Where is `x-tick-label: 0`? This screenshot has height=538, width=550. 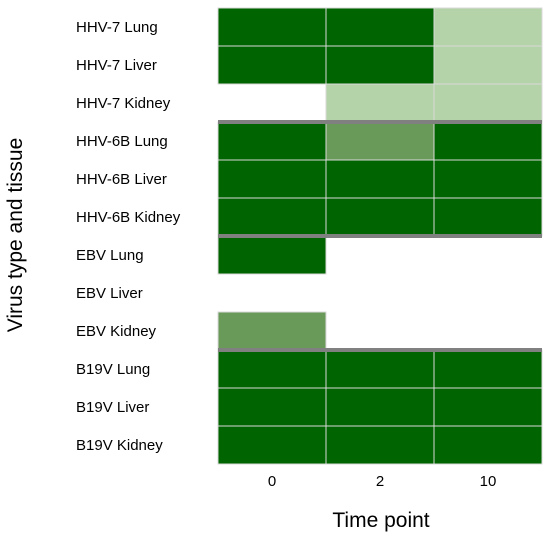
x-tick-label: 0 is located at coordinates (272, 481).